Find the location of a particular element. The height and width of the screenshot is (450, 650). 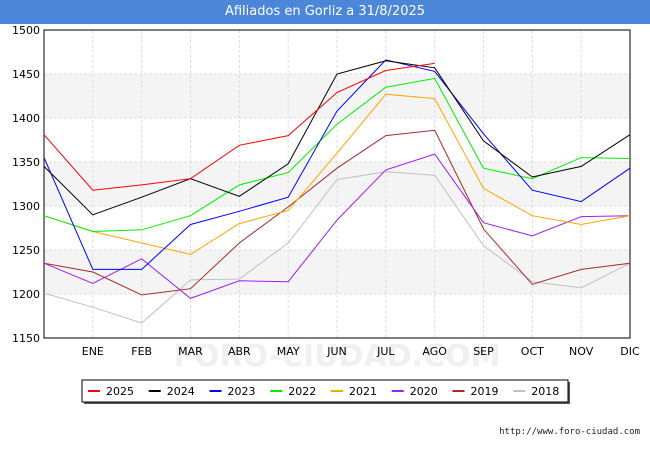

legend-label-2024: 2024 is located at coordinates (181, 391).